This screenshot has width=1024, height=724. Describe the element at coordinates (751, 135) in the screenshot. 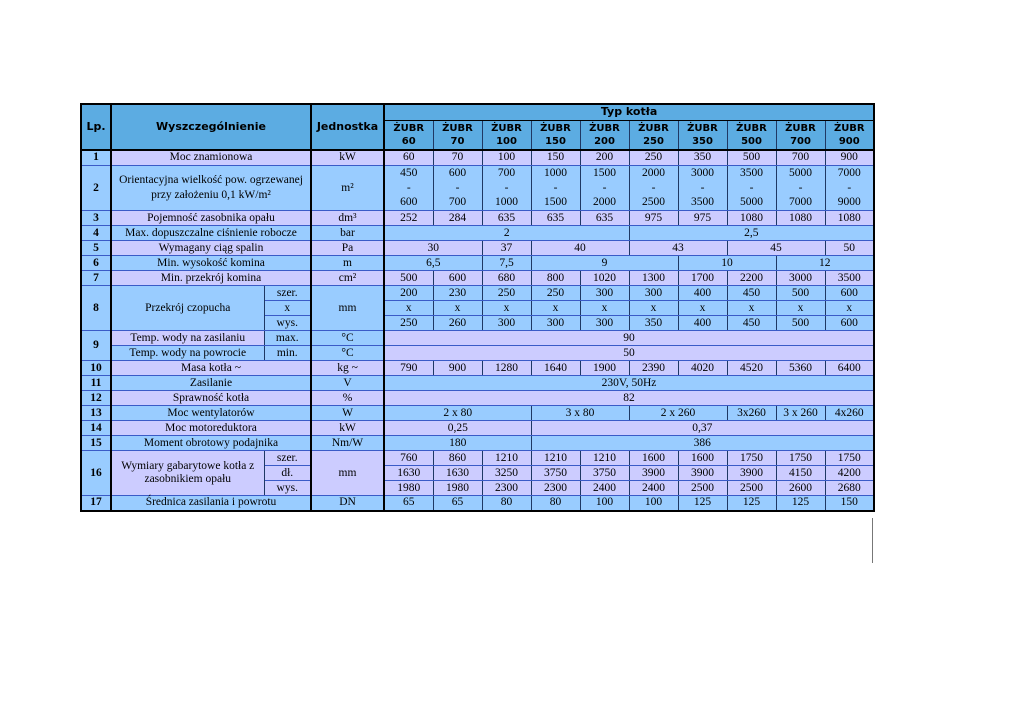

I see `col-header-model: ŻUBR 500` at that location.